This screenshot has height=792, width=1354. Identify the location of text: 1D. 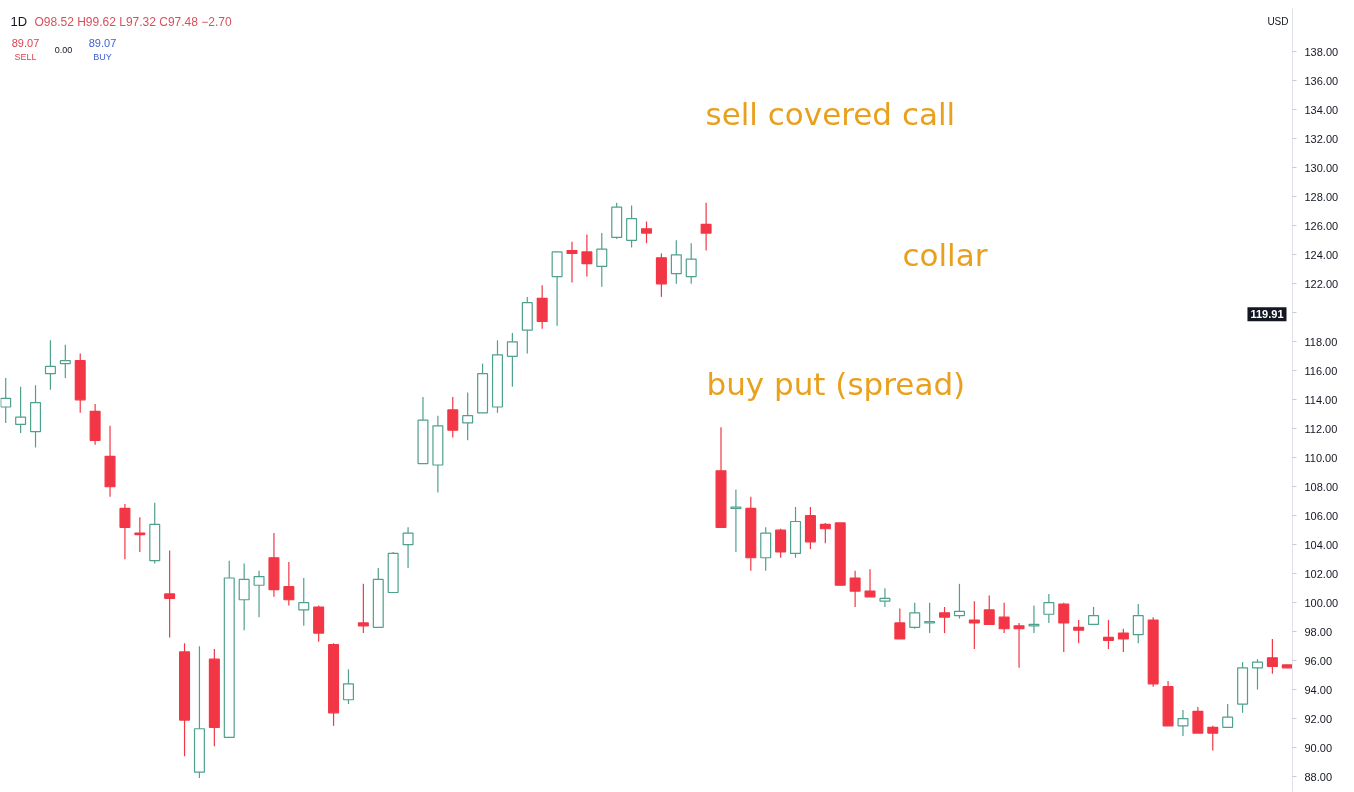
(19, 21).